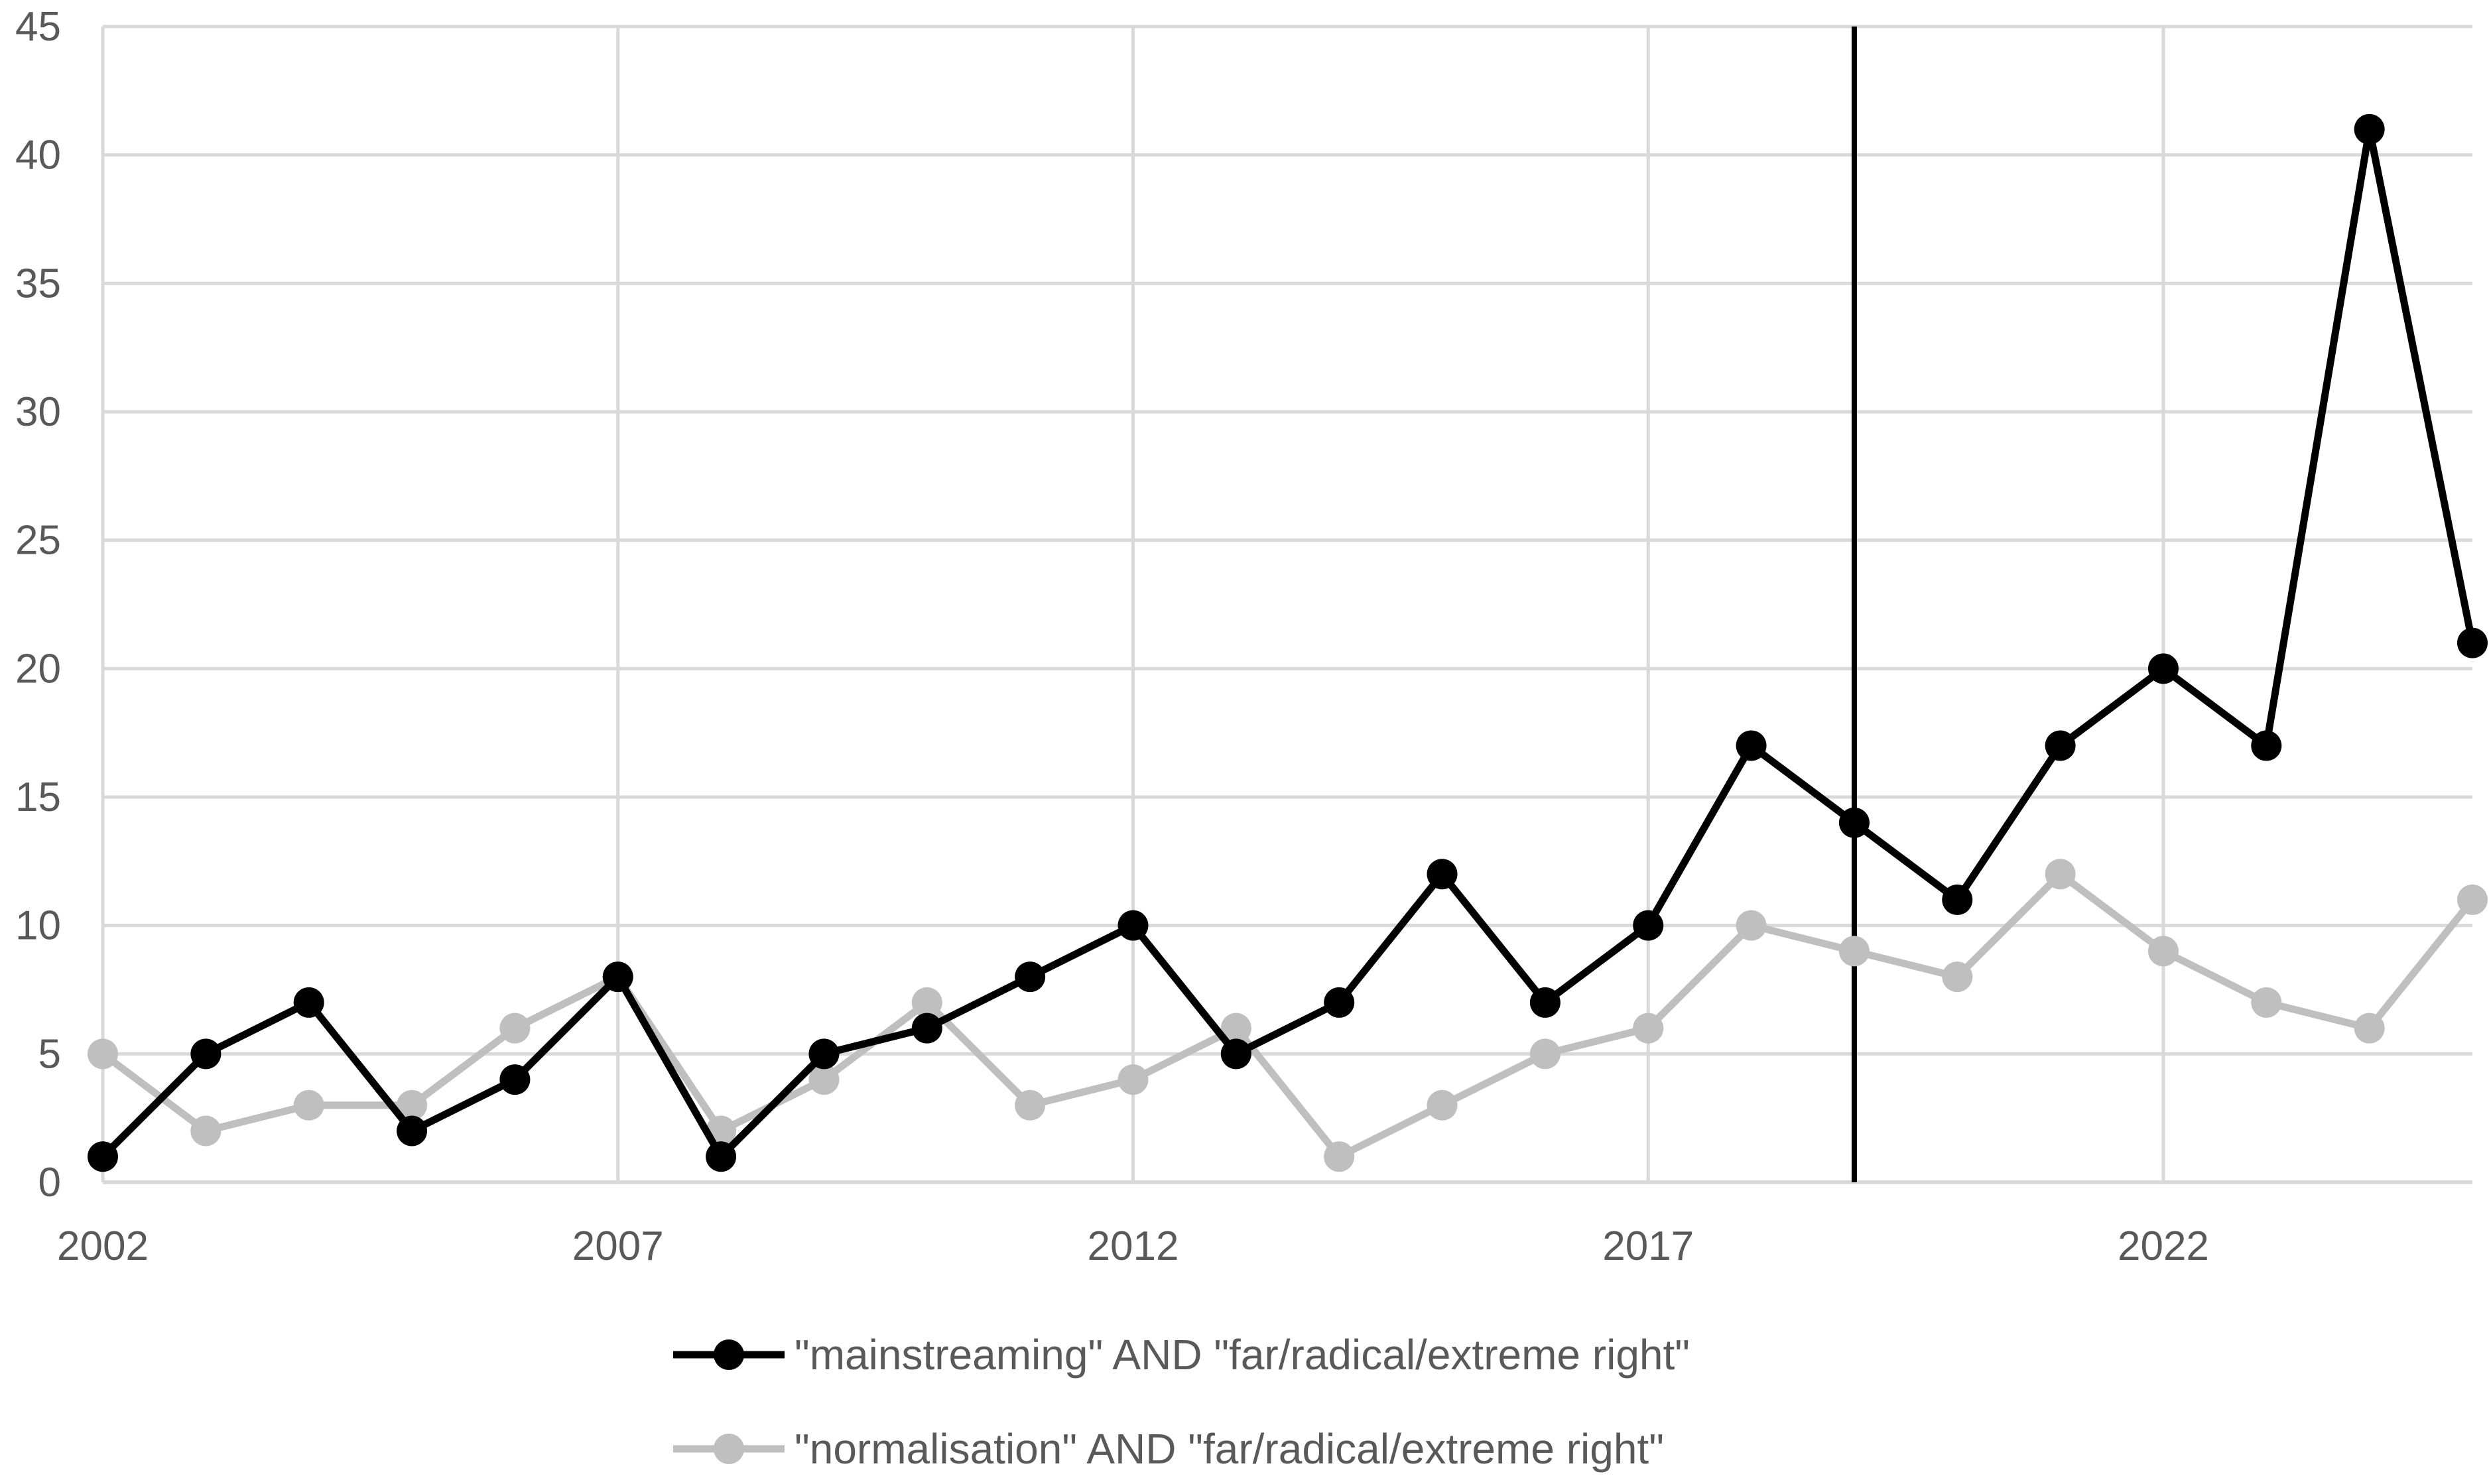  I want to click on y-tick-label: 0, so click(49, 1183).